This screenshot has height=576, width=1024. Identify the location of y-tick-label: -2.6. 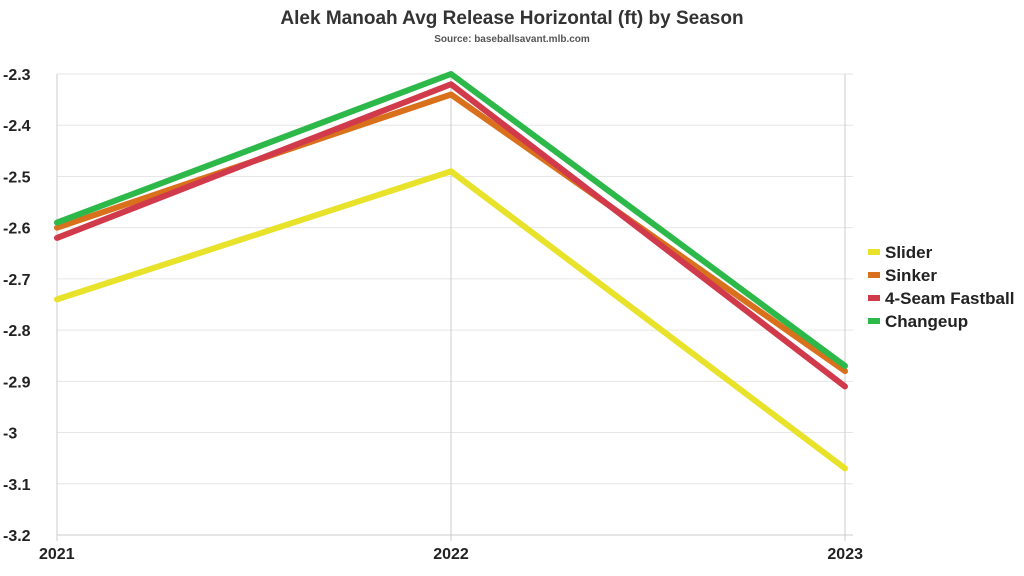
(17, 229).